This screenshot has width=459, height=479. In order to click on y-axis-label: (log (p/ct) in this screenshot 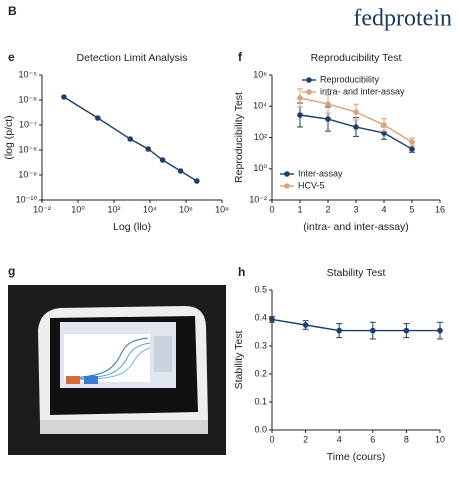, I will do `click(9, 137)`.